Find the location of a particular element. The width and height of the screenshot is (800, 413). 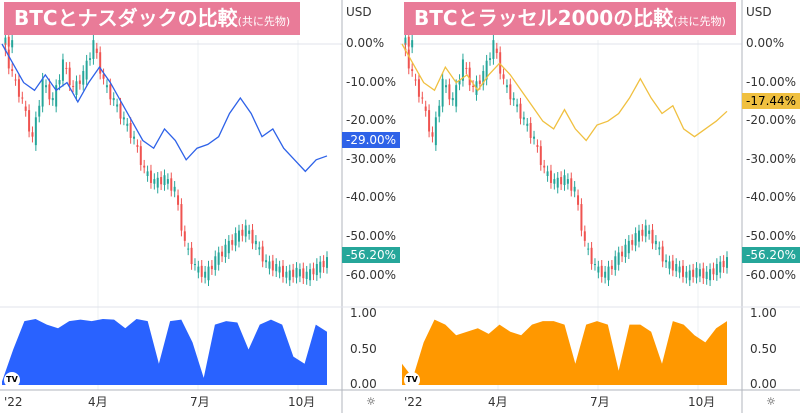

time-tick: 7月 is located at coordinates (200, 402).